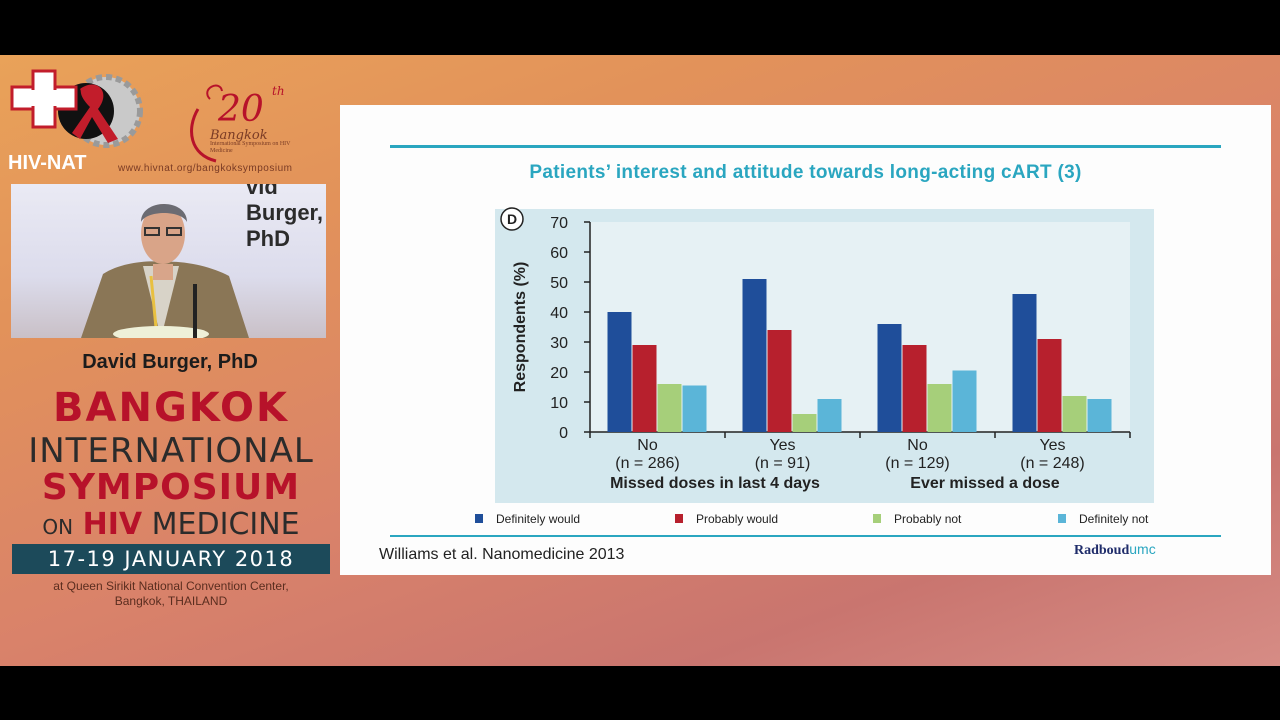 This screenshot has width=1280, height=720. Describe the element at coordinates (171, 487) in the screenshot. I see `symposium-title-symposium: SYMPOSIUM` at that location.